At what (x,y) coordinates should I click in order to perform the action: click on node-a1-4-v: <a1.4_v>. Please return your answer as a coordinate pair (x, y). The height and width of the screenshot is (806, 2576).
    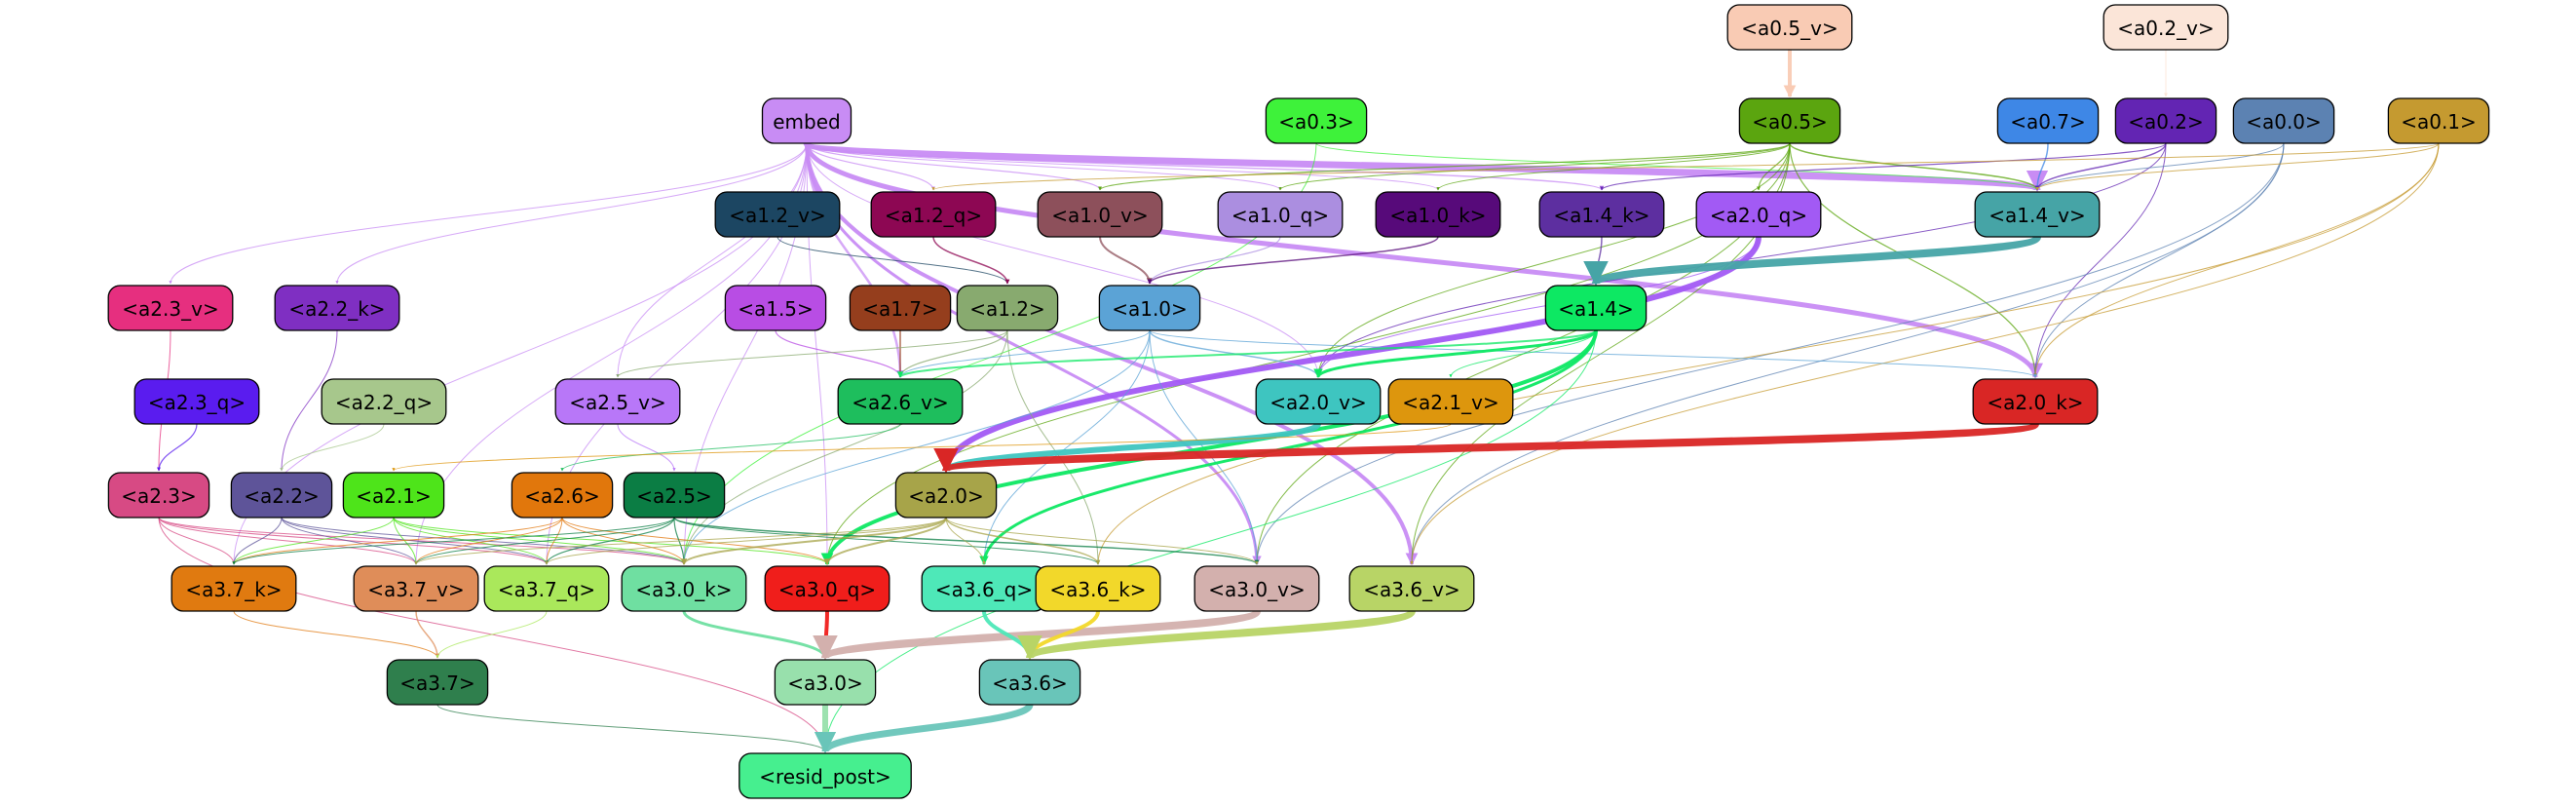
    Looking at the image, I should click on (2037, 214).